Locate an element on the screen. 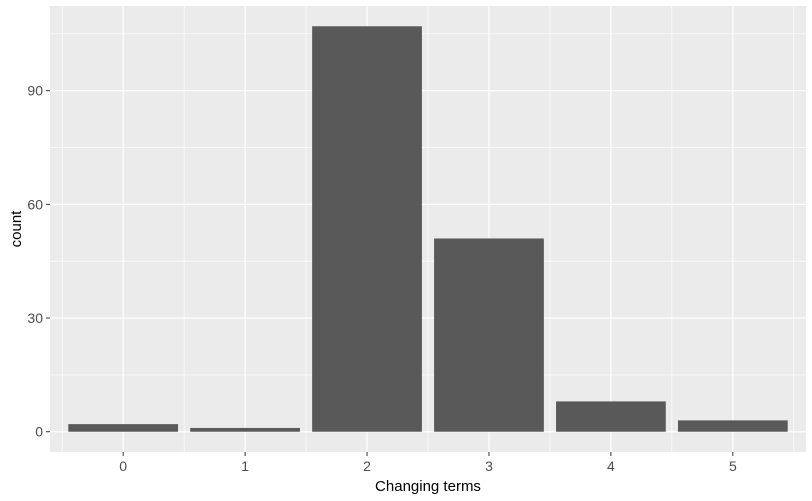  y-tick-label: 90 is located at coordinates (35, 91).